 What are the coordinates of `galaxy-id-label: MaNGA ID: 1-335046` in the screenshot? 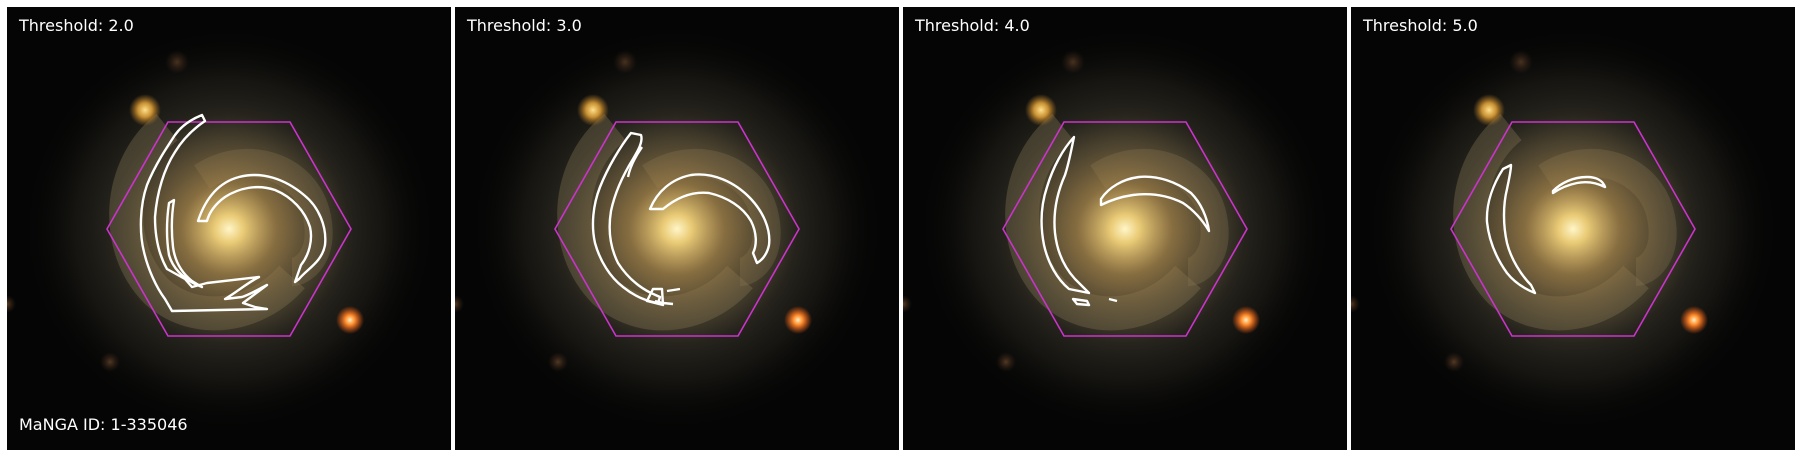 It's located at (103, 424).